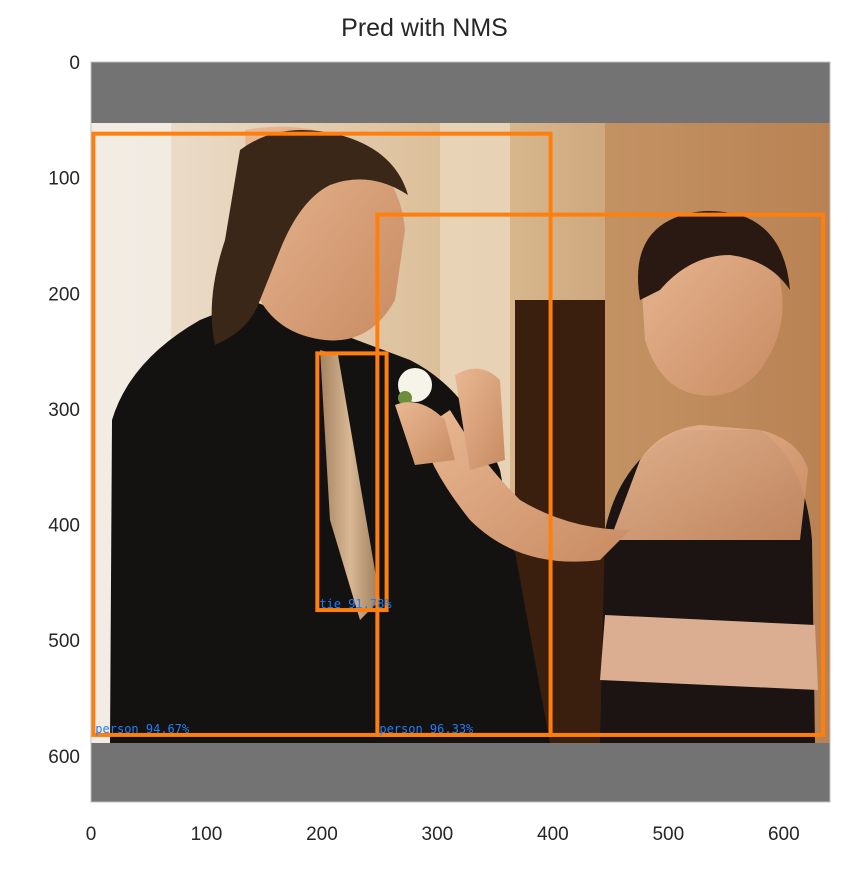 This screenshot has height=871, width=849. What do you see at coordinates (74, 63) in the screenshot?
I see `y-tick-label: 0` at bounding box center [74, 63].